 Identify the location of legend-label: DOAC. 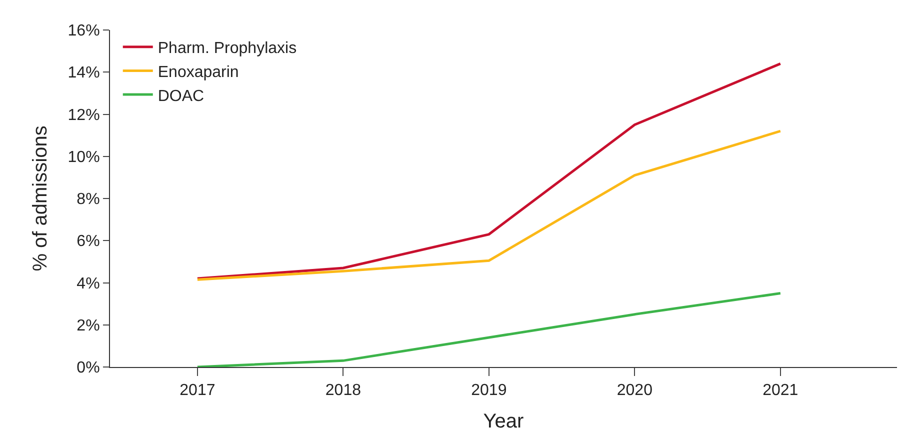
(181, 96).